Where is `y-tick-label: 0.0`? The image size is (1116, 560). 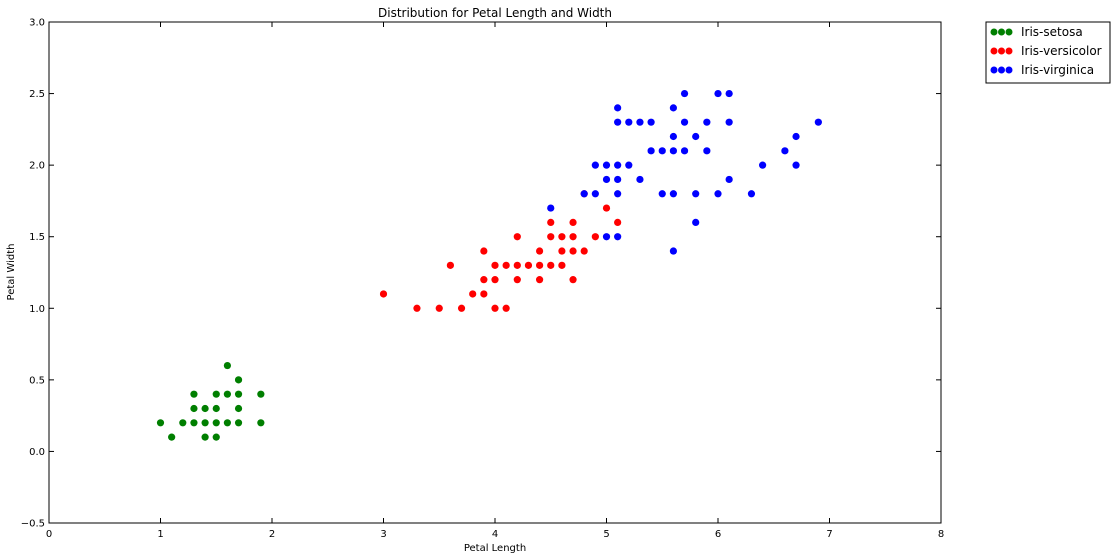 y-tick-label: 0.0 is located at coordinates (37, 452).